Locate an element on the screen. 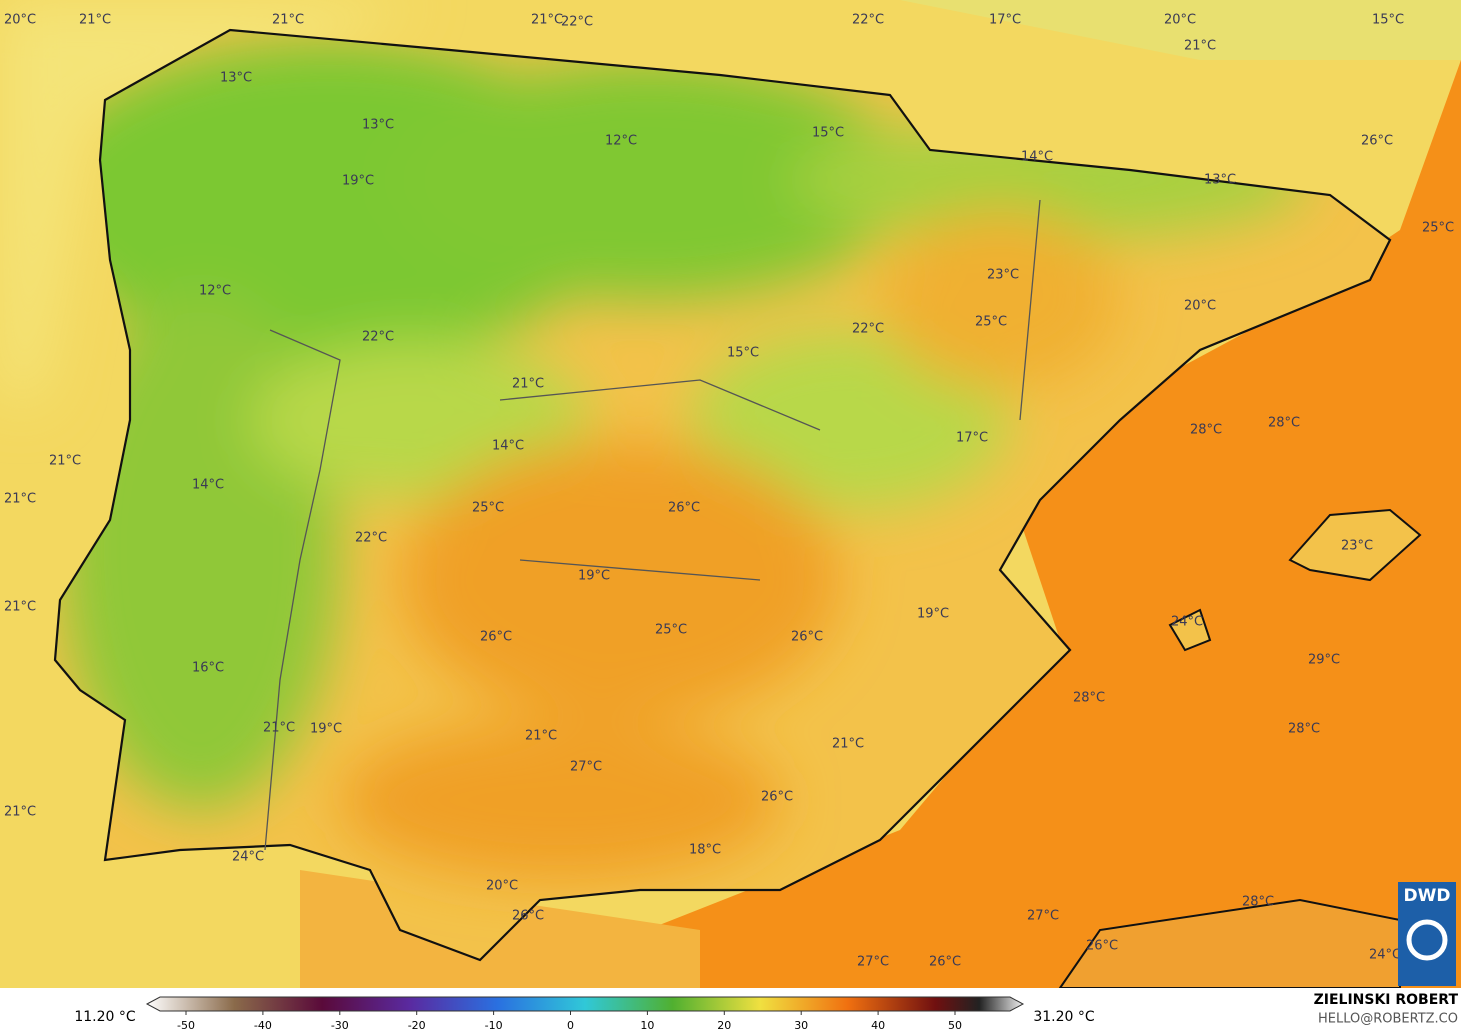 The height and width of the screenshot is (1035, 1461). tick-label: -20 is located at coordinates (417, 1025).